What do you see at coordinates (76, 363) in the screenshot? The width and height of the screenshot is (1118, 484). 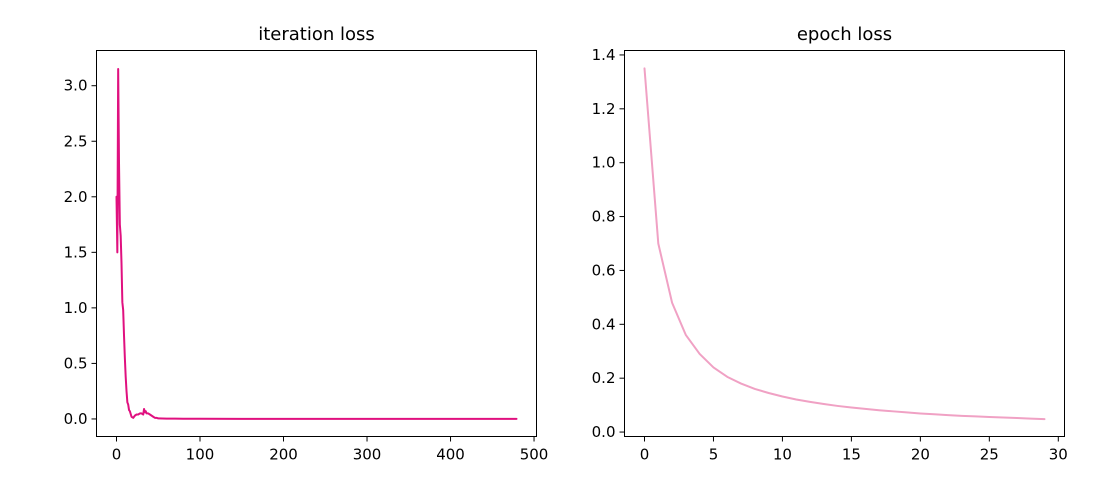 I see `y-tick-label: 0.5` at bounding box center [76, 363].